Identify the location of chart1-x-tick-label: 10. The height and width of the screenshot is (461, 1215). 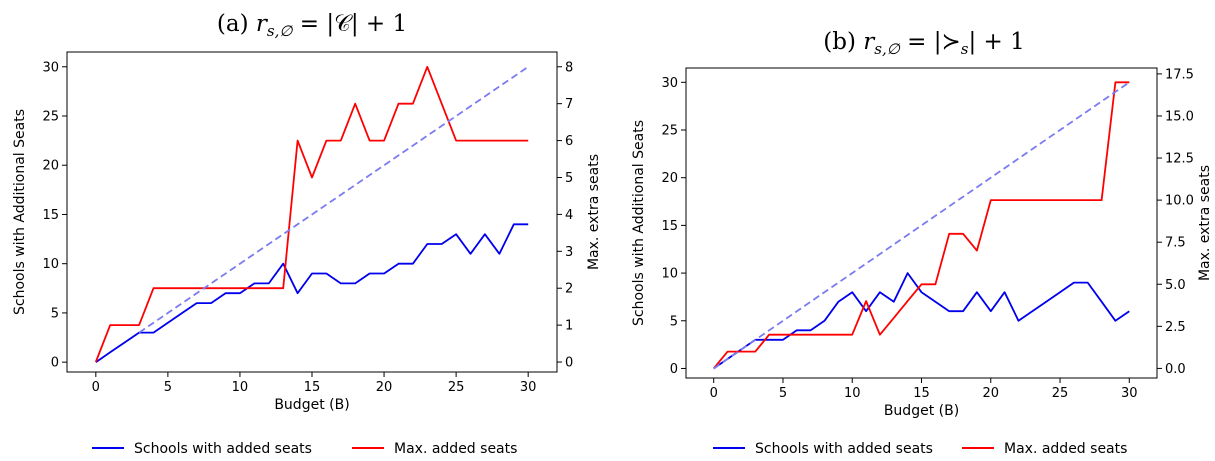
(240, 387).